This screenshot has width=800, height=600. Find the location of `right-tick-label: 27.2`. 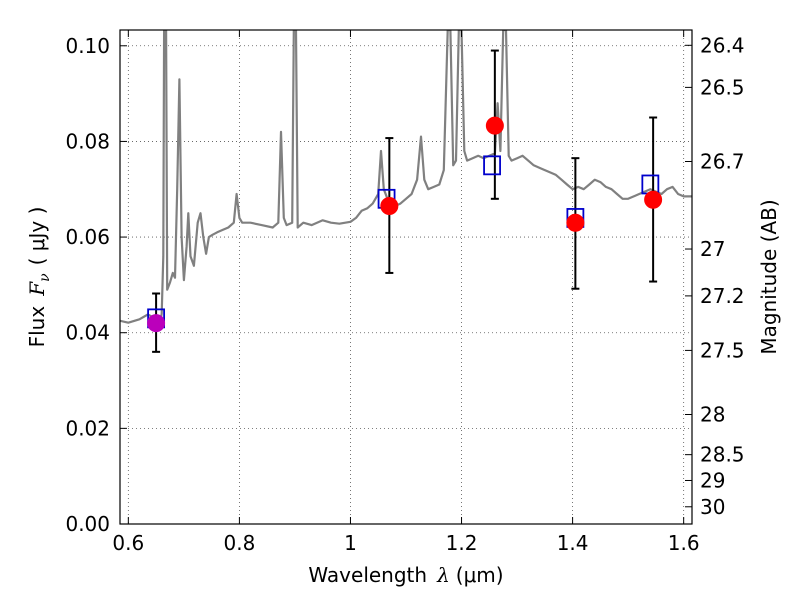

right-tick-label: 27.2 is located at coordinates (722, 296).